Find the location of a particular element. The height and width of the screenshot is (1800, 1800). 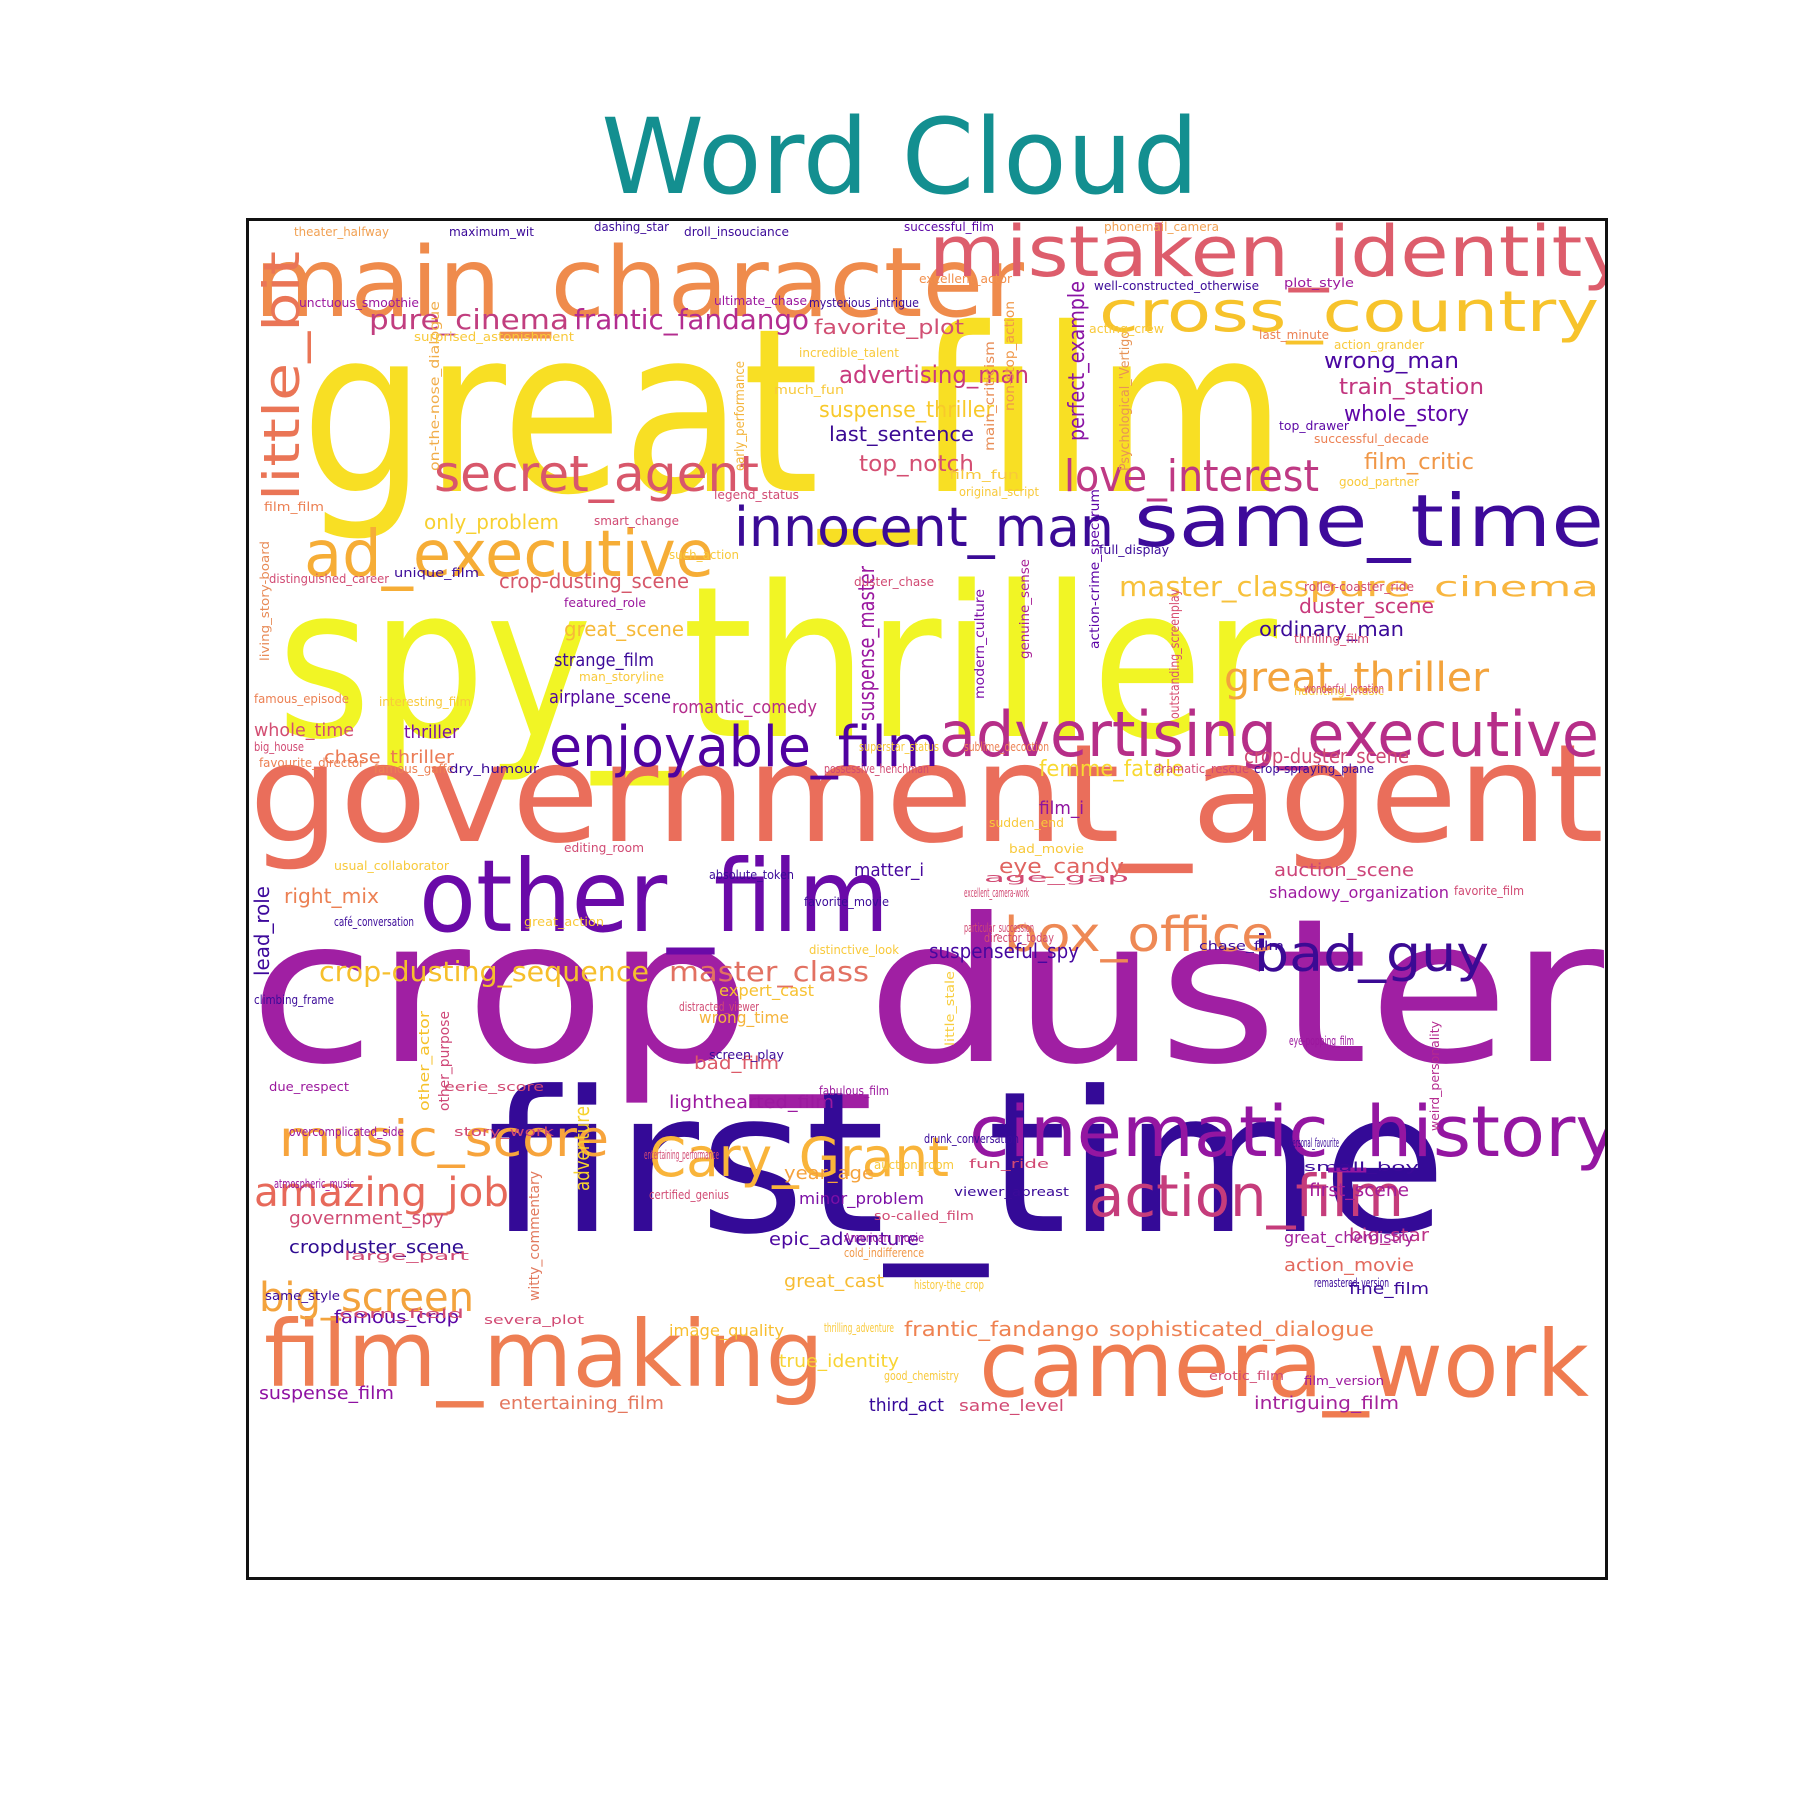

word-other-film: other_film is located at coordinates (654, 896).